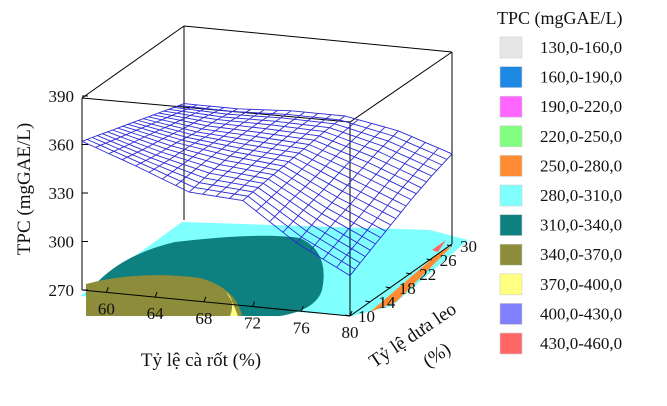 The width and height of the screenshot is (667, 406). I want to click on x-tick-label: 64, so click(156, 313).